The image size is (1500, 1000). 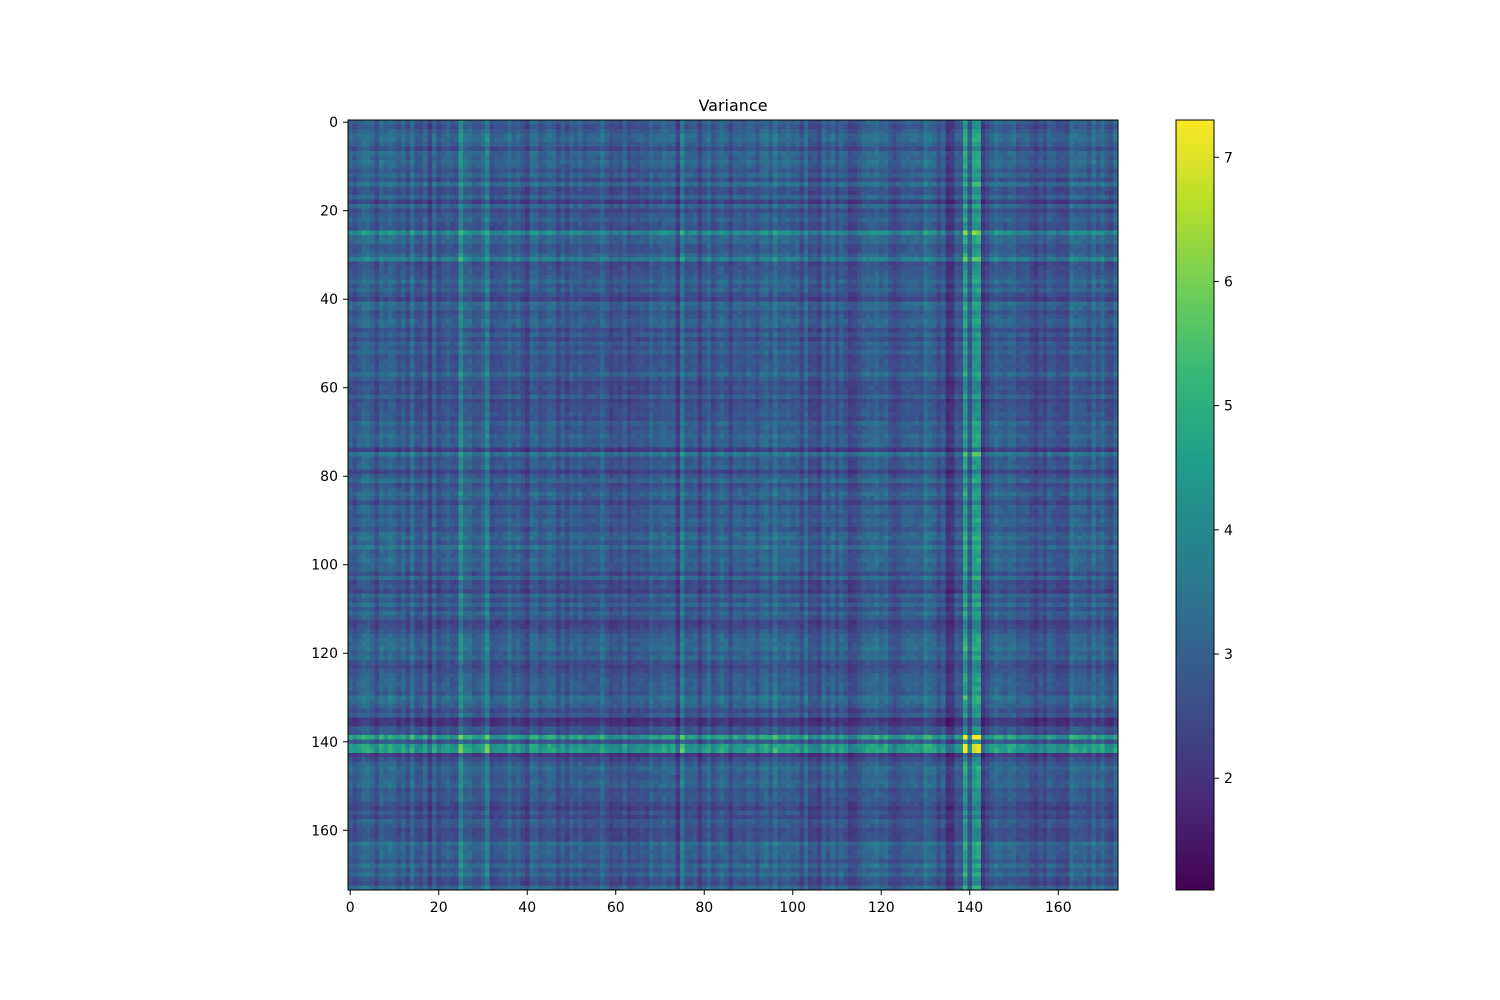 I want to click on x-tick-label: 120, so click(x=881, y=908).